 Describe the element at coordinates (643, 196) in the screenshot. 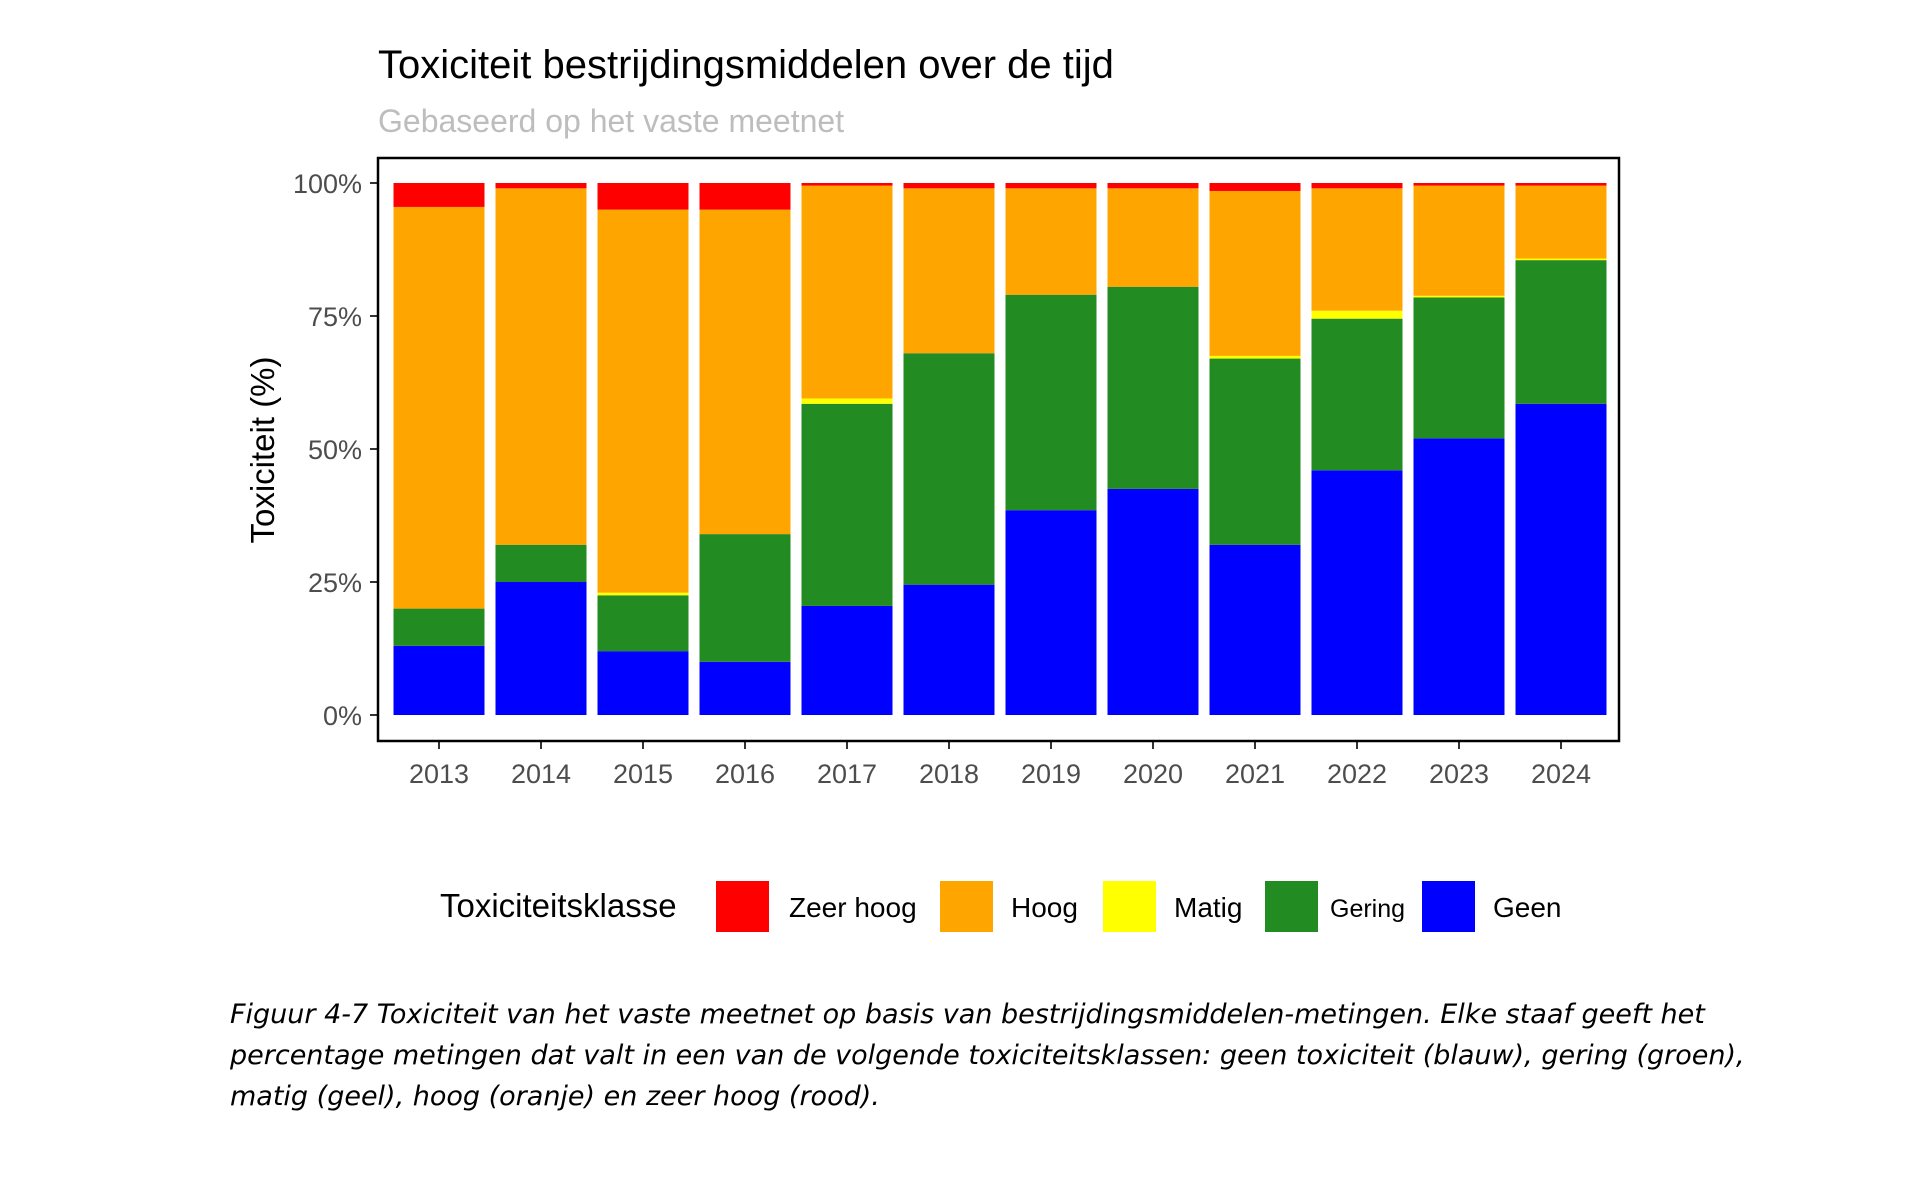

I see `bar-2015-zeer-hoog` at that location.